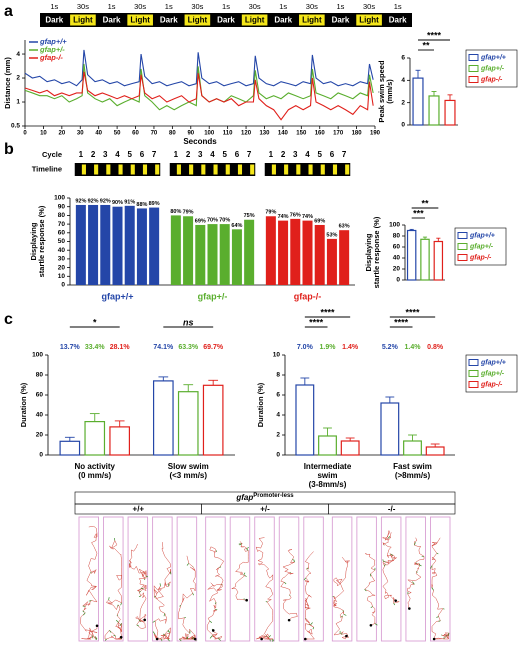 This screenshot has height=646, width=520. I want to click on value-label: 80%, so click(175, 212).